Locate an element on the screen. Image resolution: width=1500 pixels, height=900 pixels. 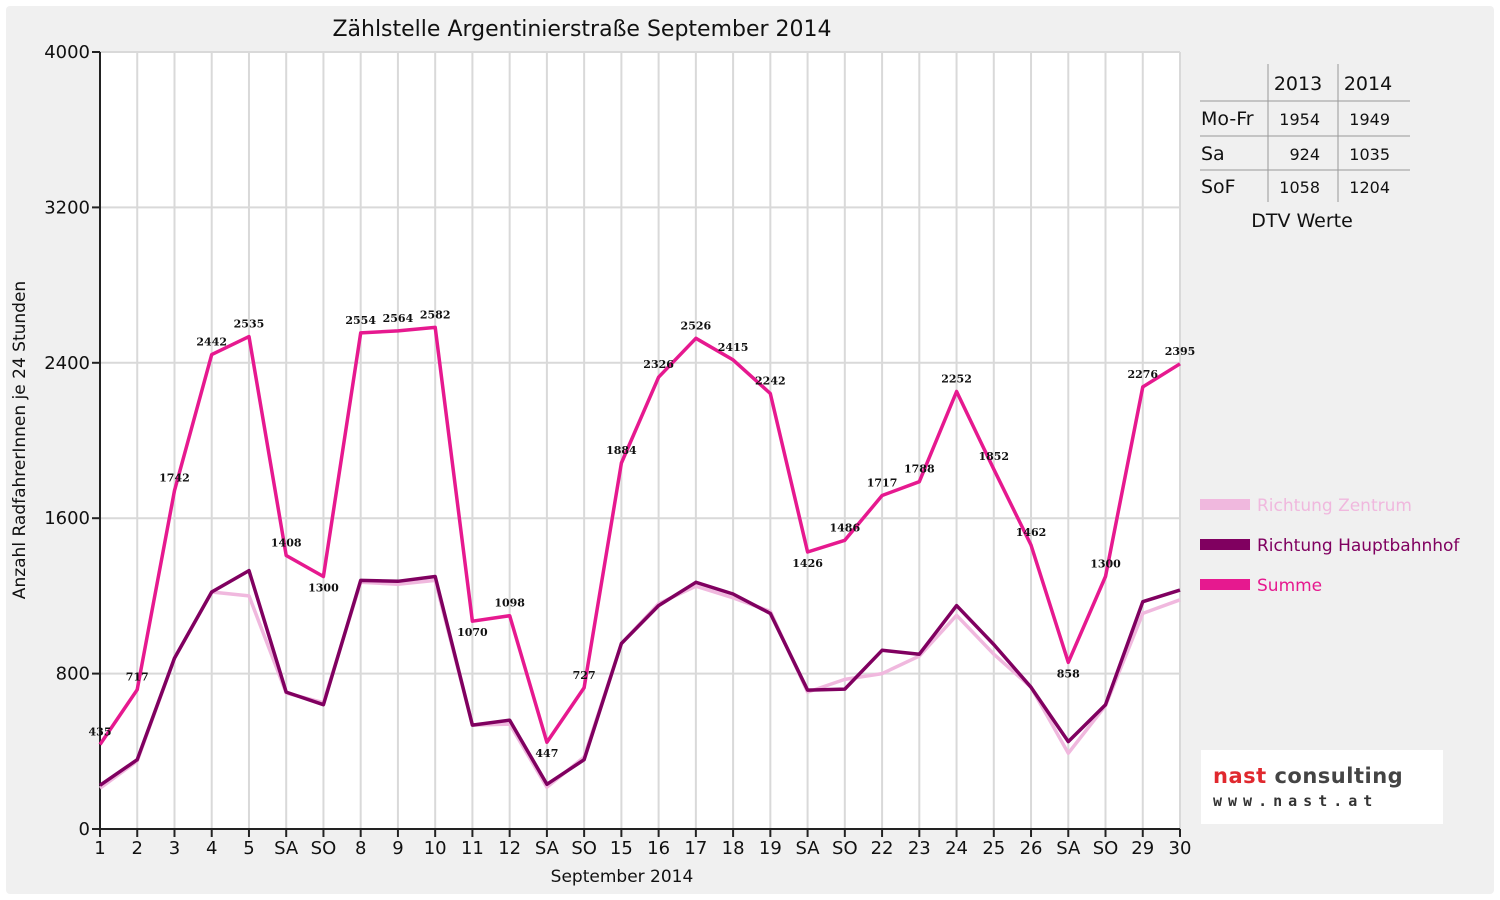
data-label: 717 is located at coordinates (137, 677).